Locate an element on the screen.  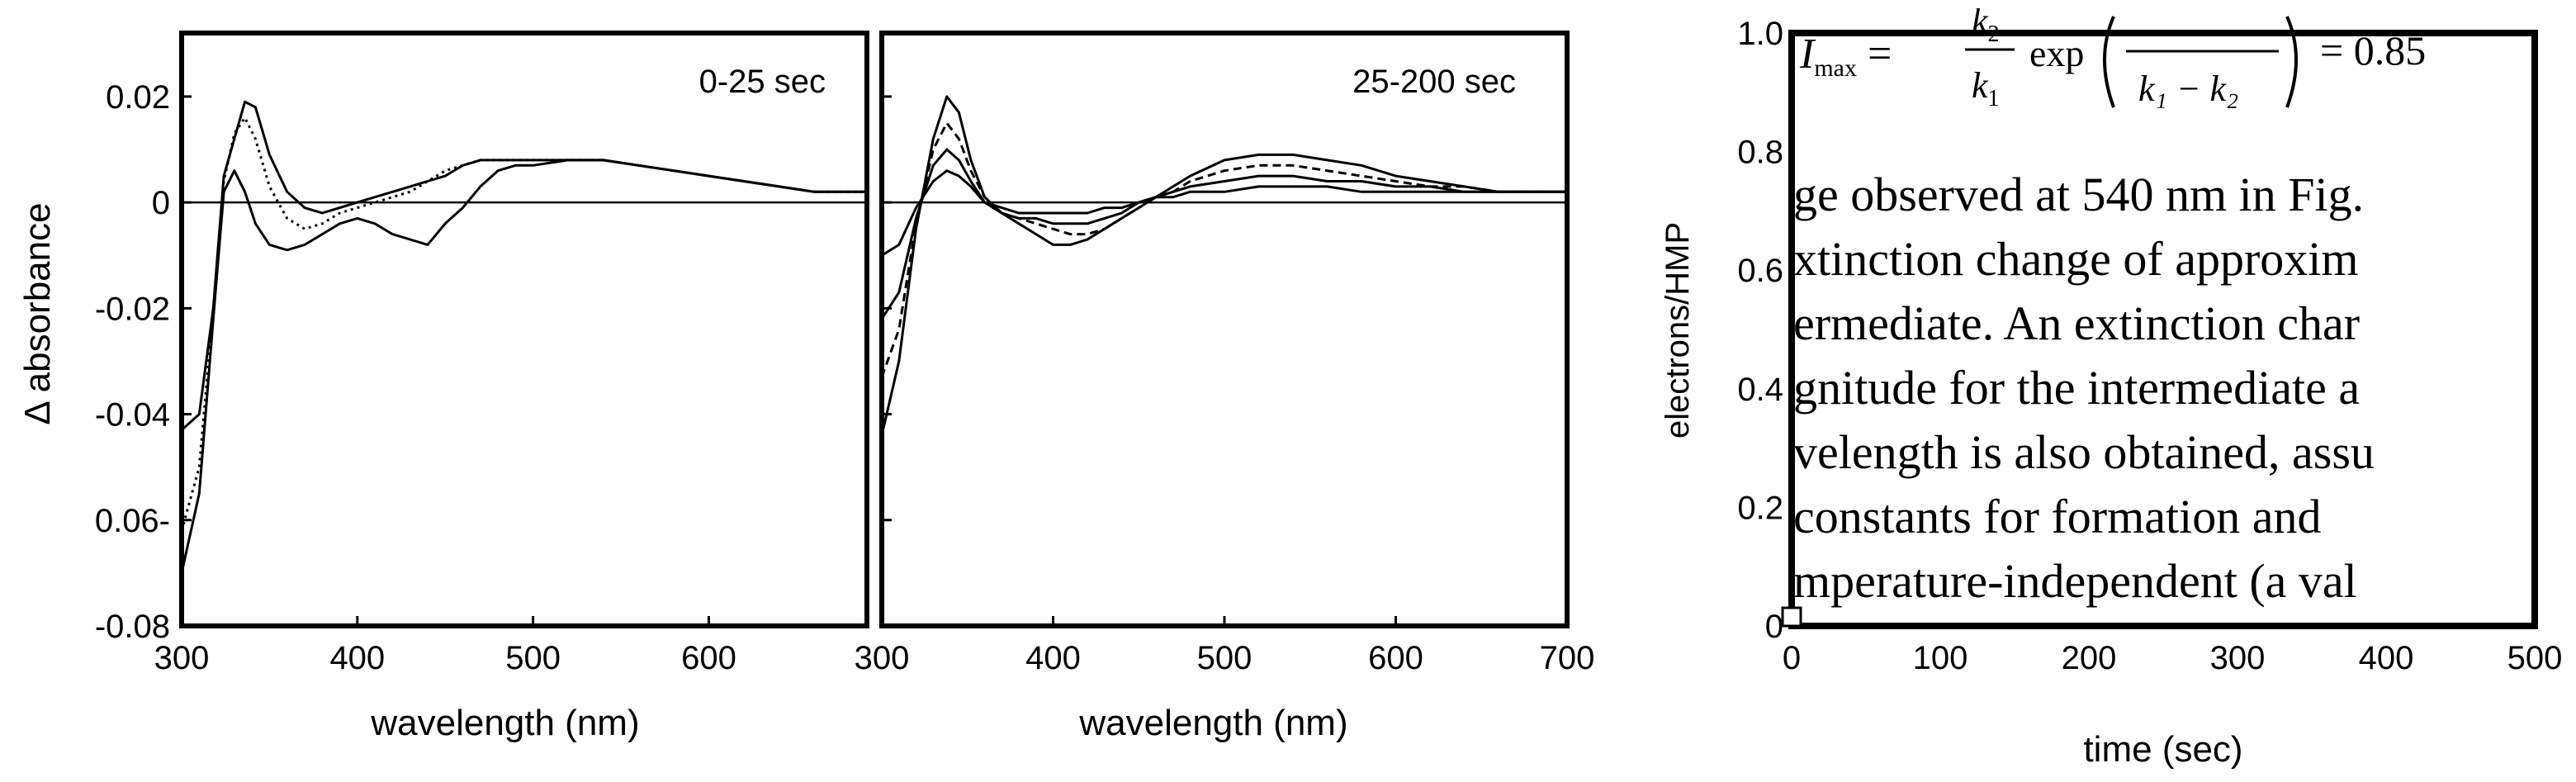
left-ytick-label: -0.08 is located at coordinates (132, 627).